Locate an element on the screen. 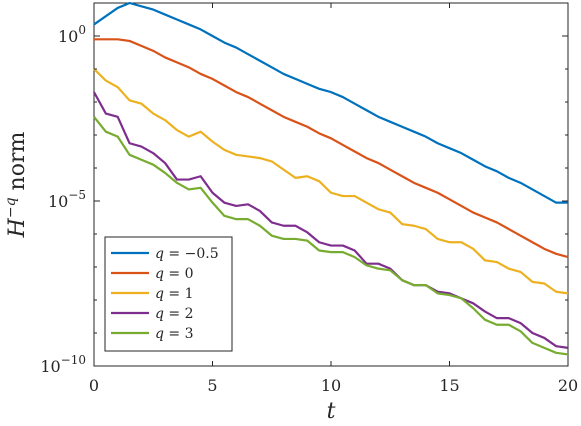  y-tick-label: 10⁰ is located at coordinates (72, 34).